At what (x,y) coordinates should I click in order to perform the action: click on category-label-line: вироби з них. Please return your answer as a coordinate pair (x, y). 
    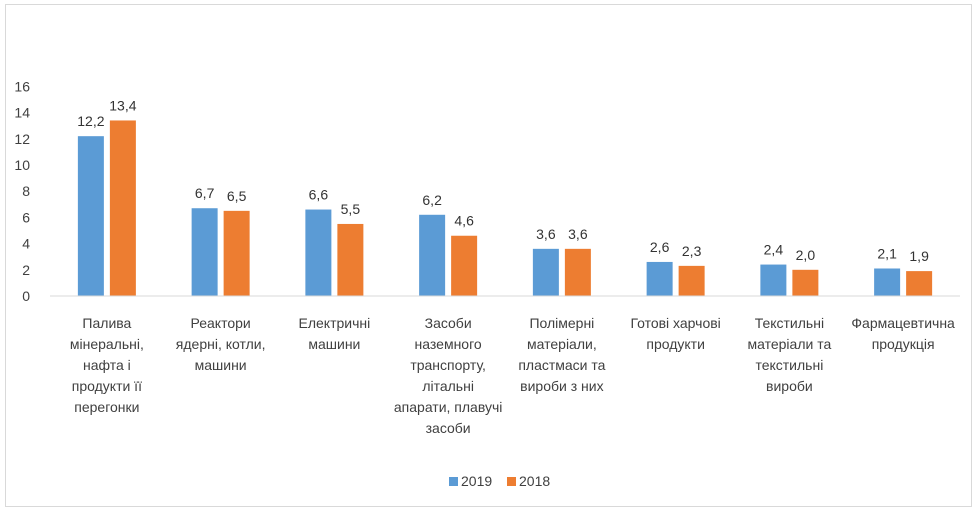
    Looking at the image, I should click on (561, 386).